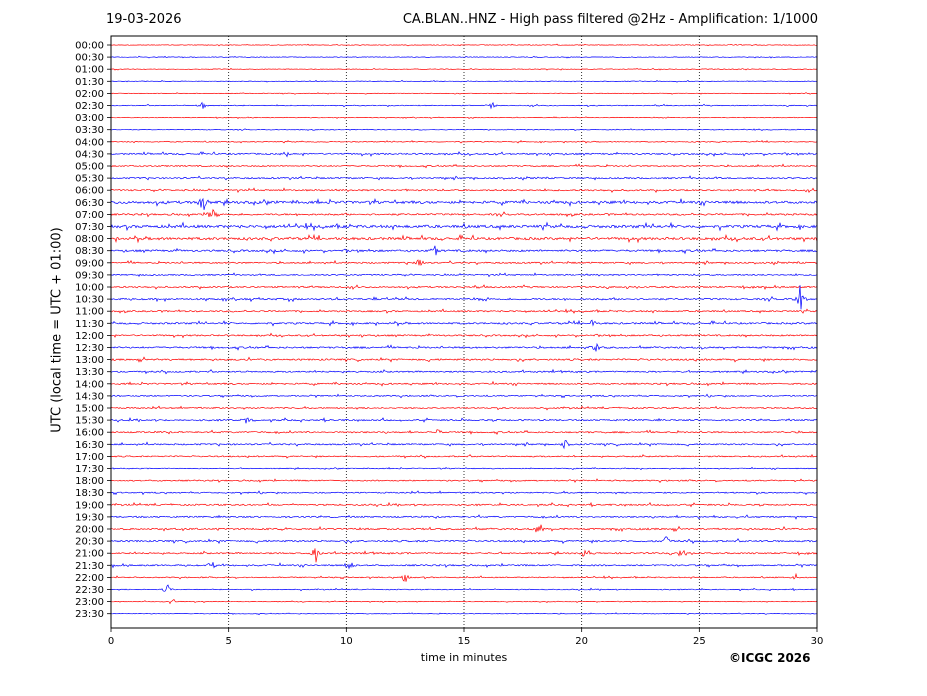 This screenshot has height=696, width=927. What do you see at coordinates (89, 590) in the screenshot?
I see `y-tick-label: 22:30` at bounding box center [89, 590].